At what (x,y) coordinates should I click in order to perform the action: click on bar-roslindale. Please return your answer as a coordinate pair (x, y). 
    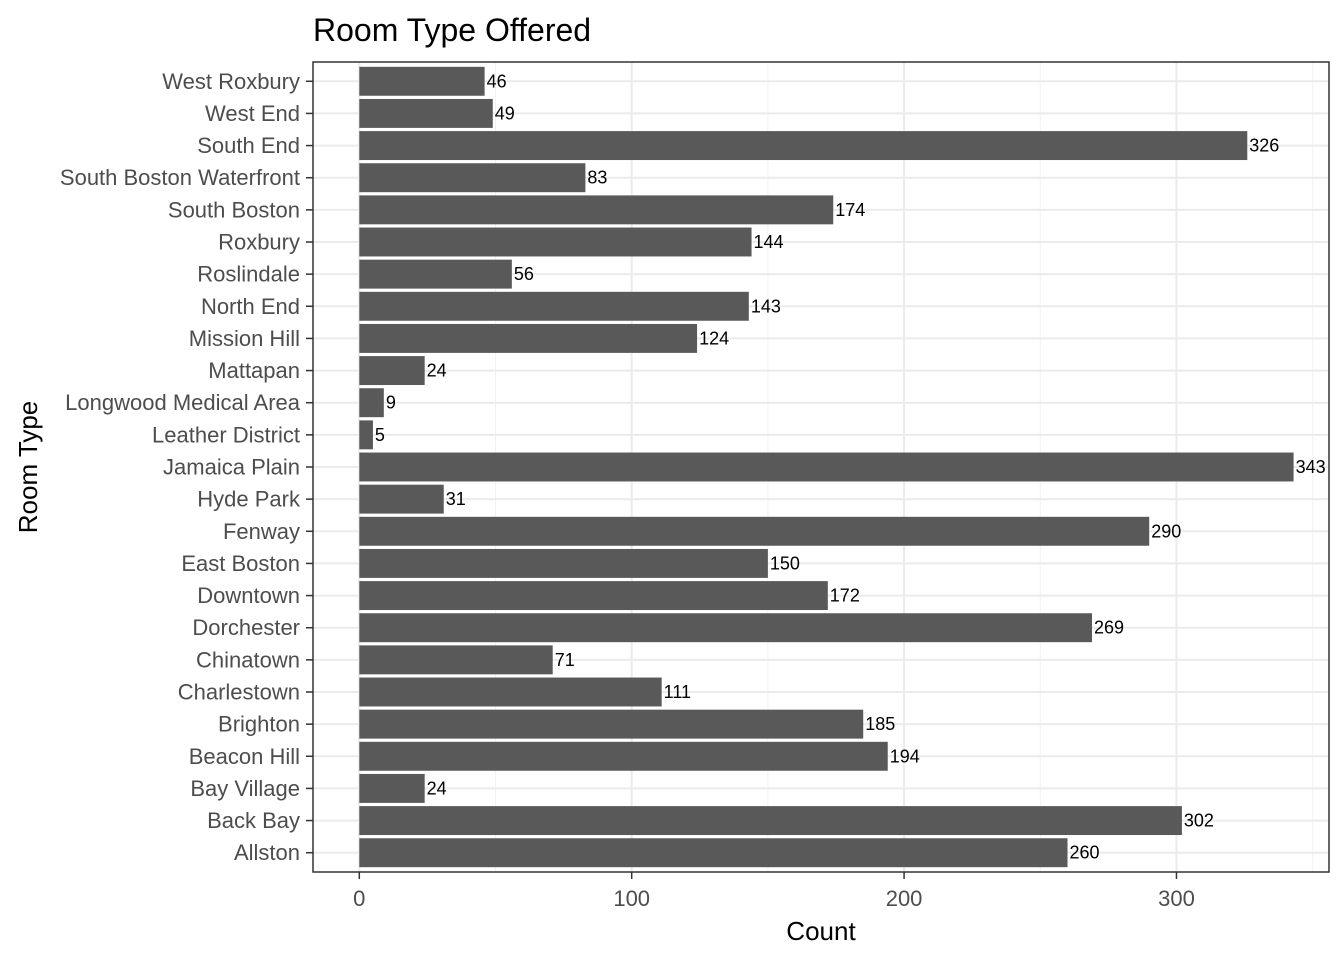
    Looking at the image, I should click on (435, 274).